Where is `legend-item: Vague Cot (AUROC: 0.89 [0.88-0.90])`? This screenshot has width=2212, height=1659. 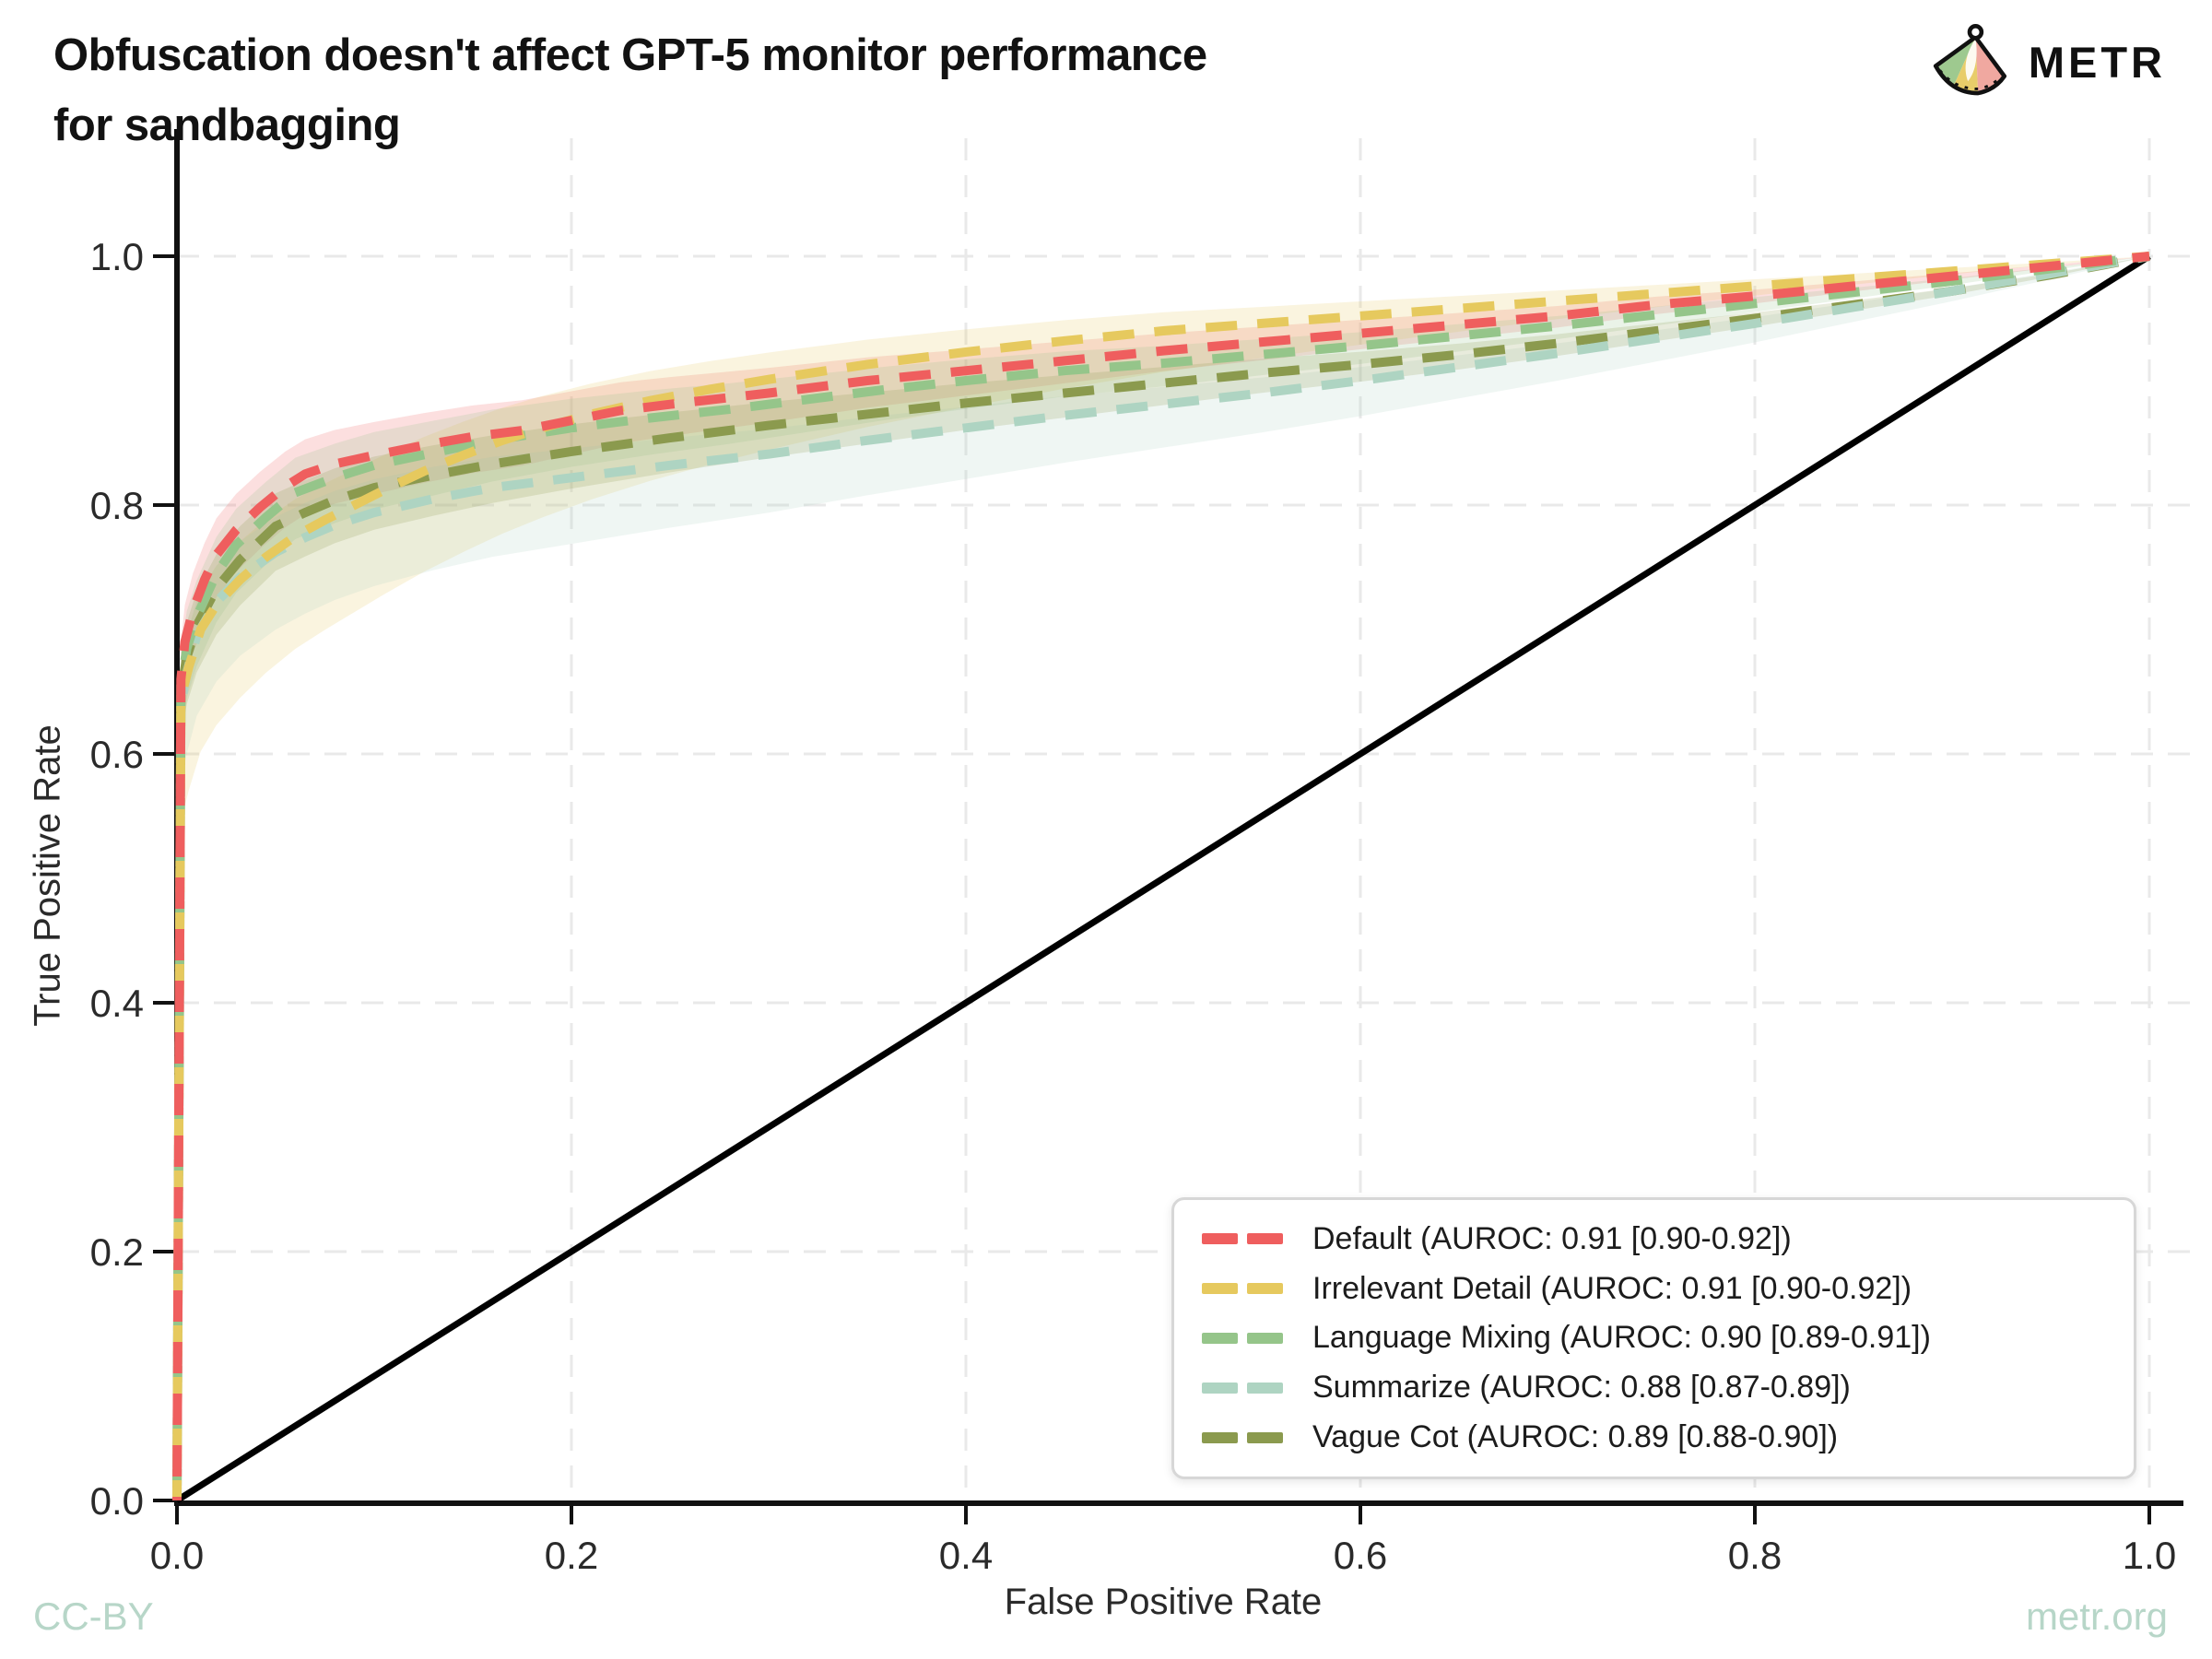 legend-item: Vague Cot (AUROC: 0.89 [0.88-0.90]) is located at coordinates (1663, 1437).